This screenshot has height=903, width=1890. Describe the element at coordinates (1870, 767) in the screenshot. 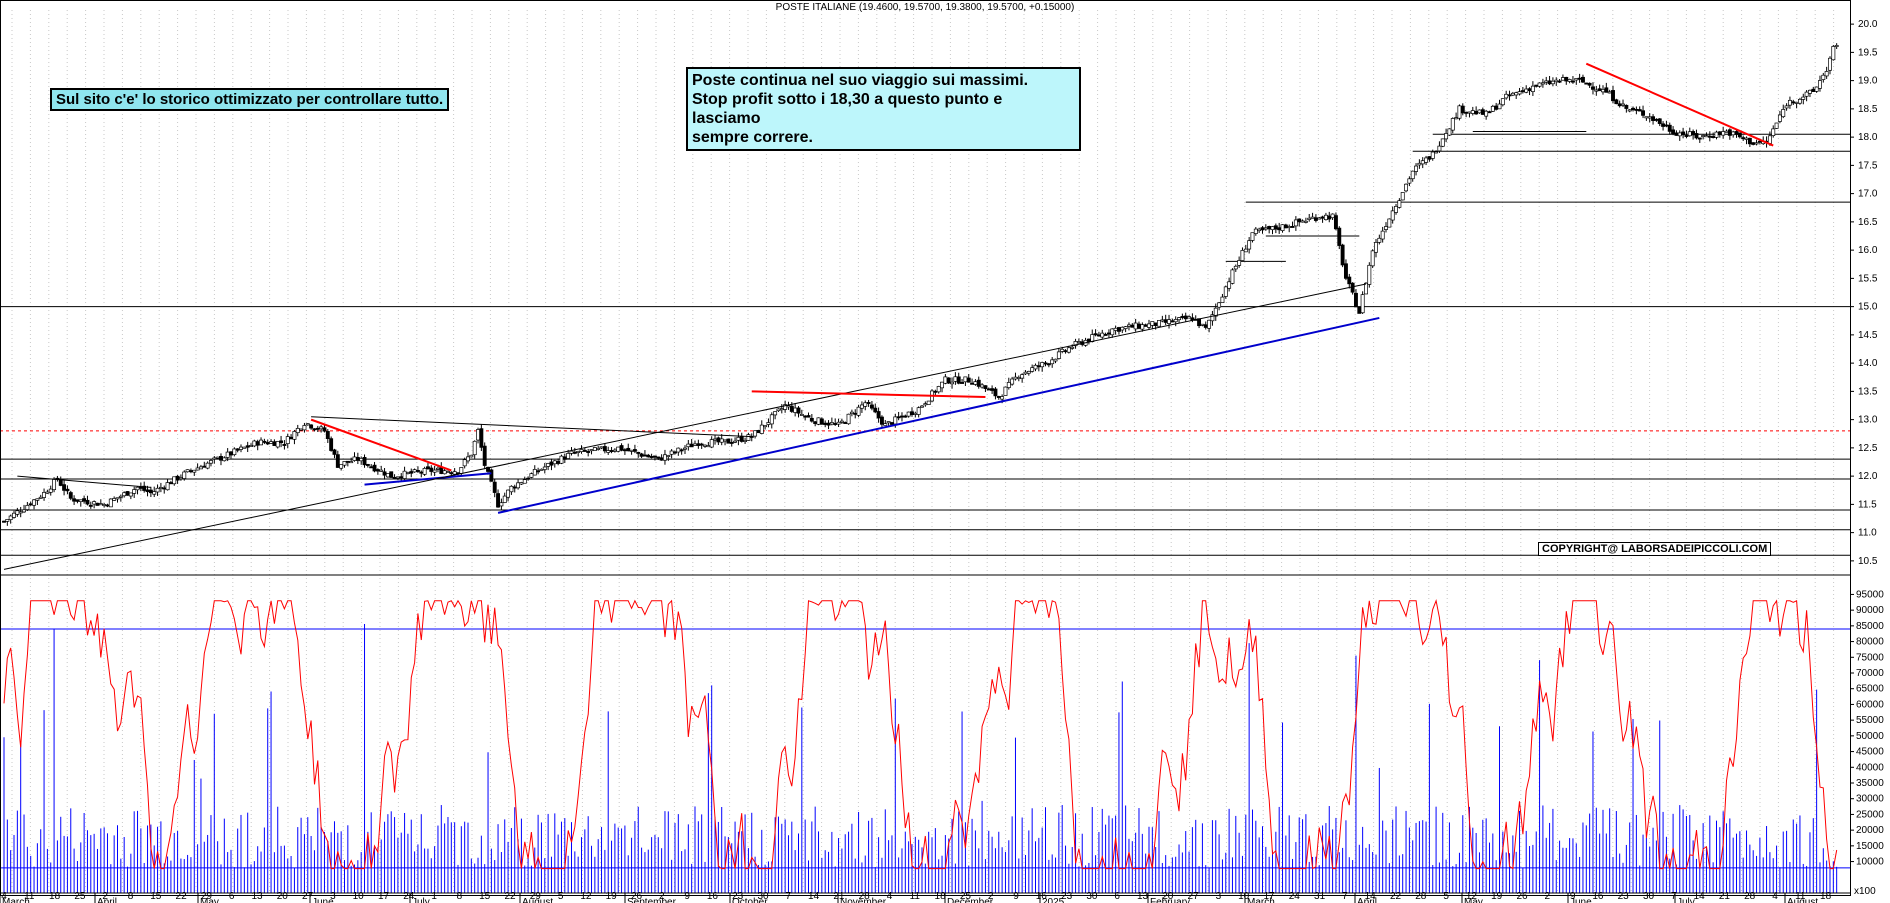

I see `volume-tick-label: 40000` at that location.